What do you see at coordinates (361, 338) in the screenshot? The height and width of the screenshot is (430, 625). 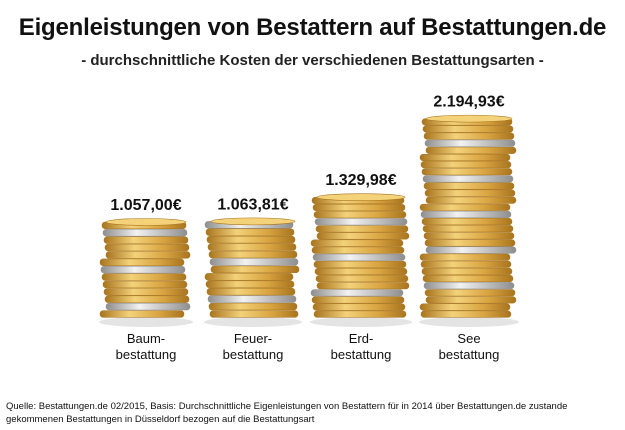 I see `category-label-3-line1: Erd-` at bounding box center [361, 338].